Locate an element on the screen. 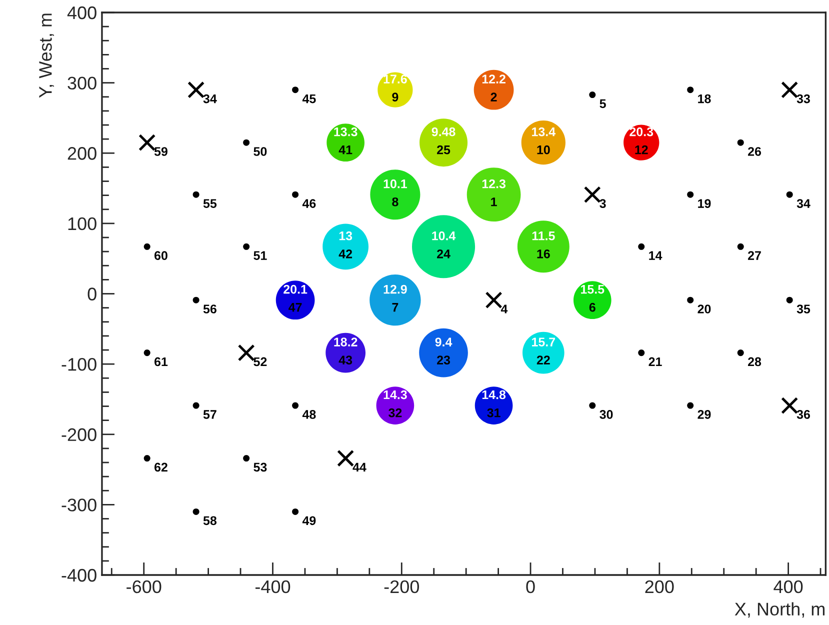  y-tick-label: 300 is located at coordinates (82, 83).